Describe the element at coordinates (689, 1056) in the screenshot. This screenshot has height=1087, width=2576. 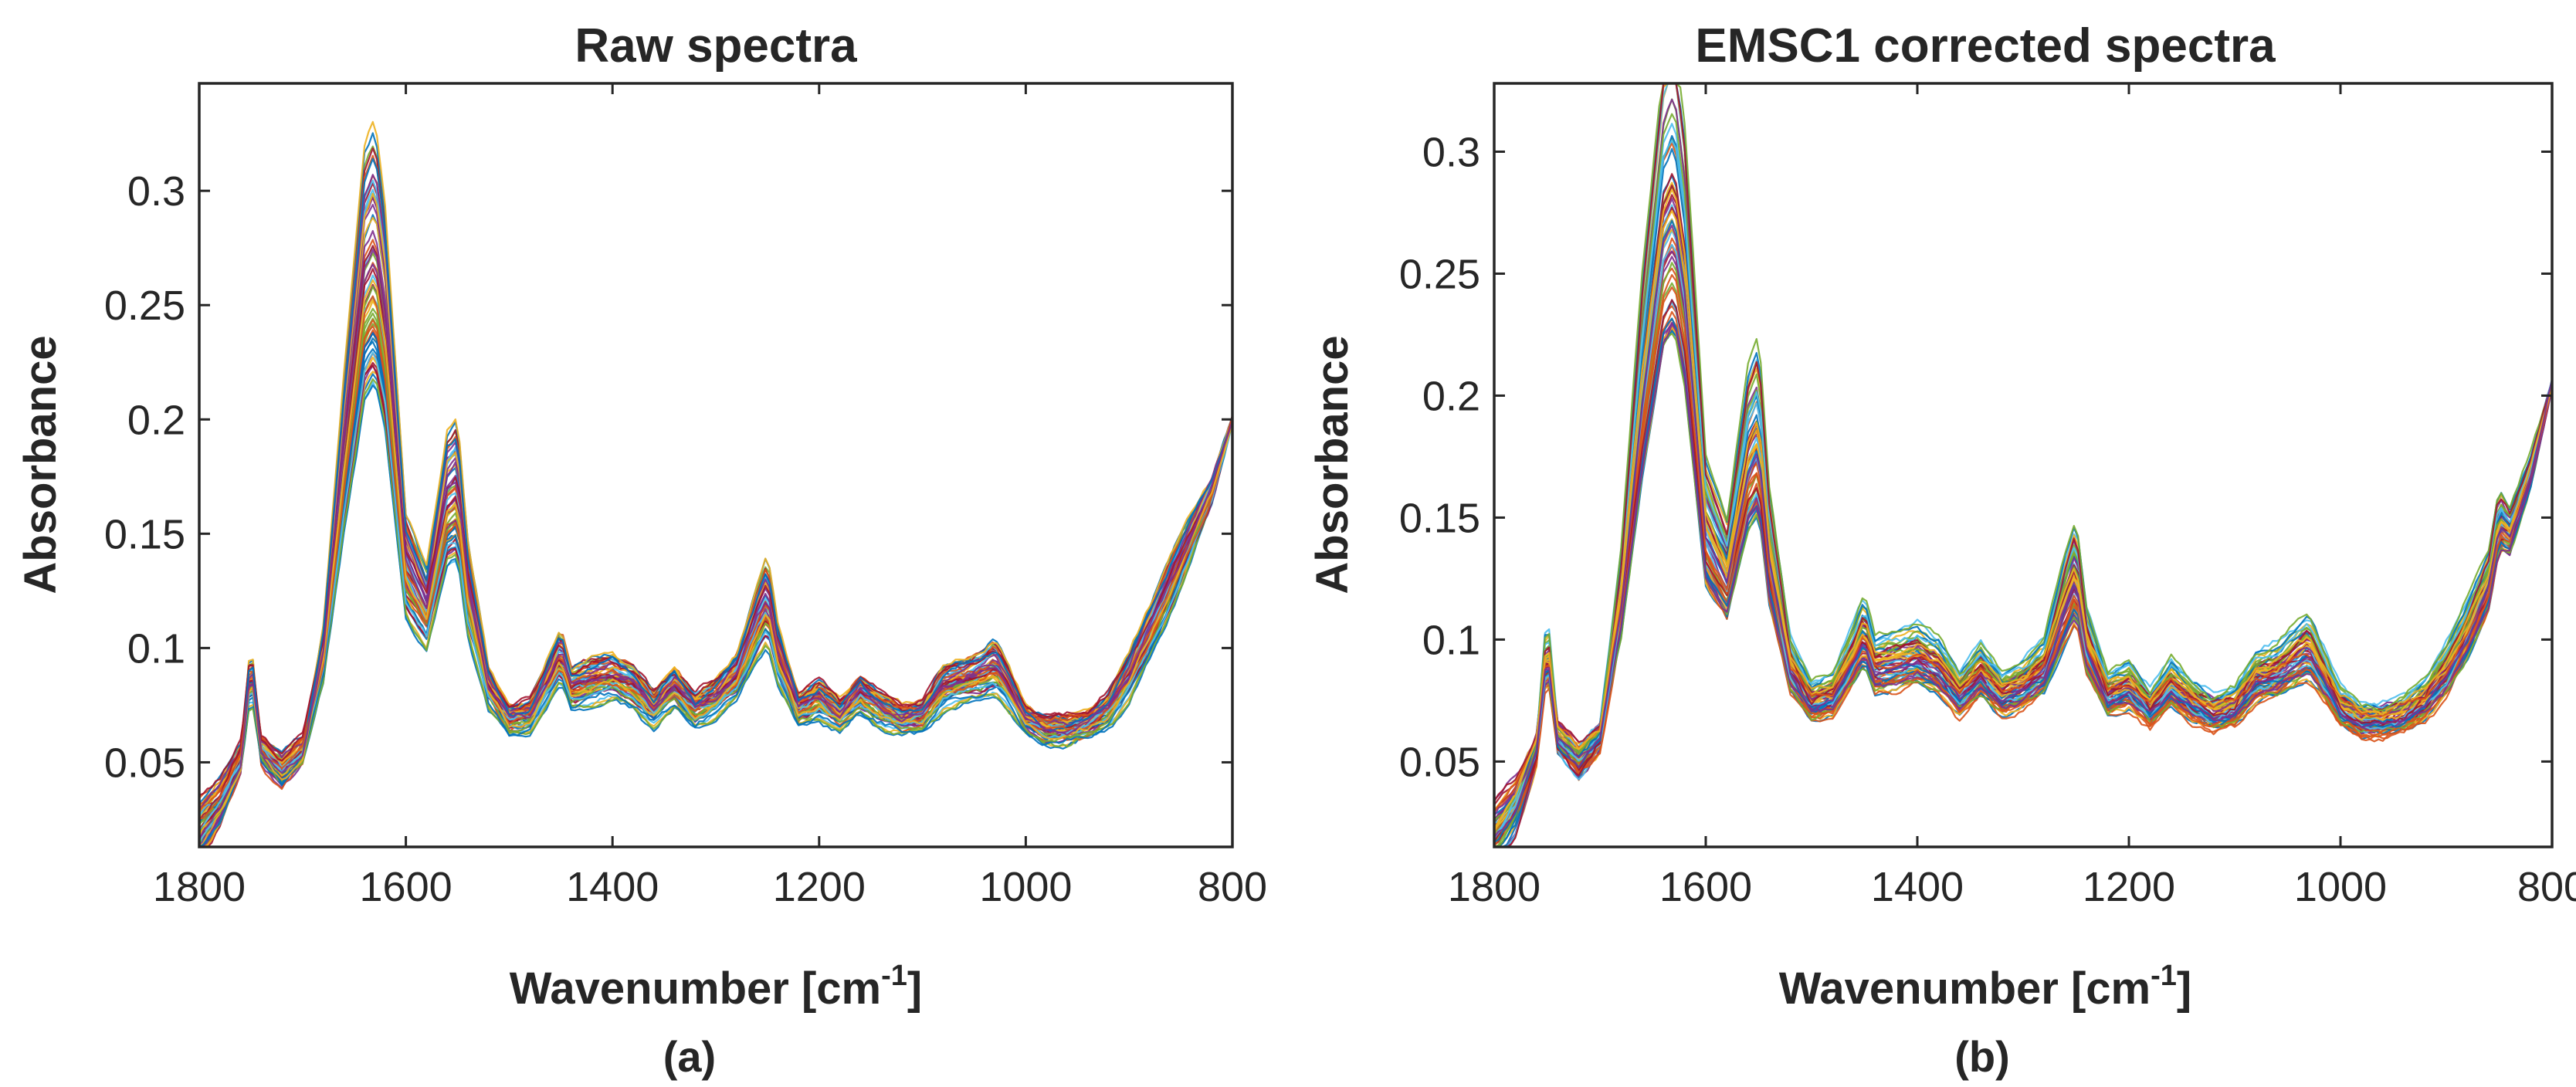
I see `panel-caption: (a)` at that location.